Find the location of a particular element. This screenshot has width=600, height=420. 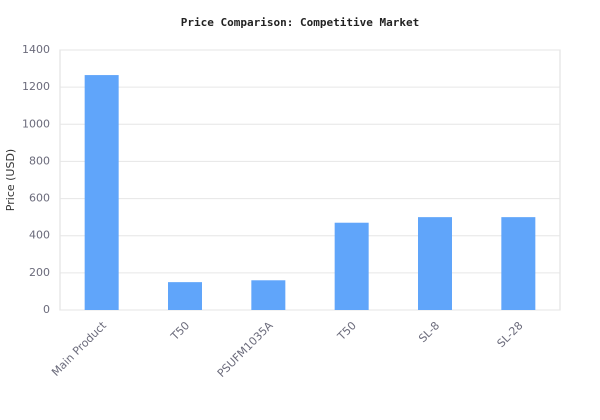

y-tick-label: 1200 is located at coordinates (36, 86).